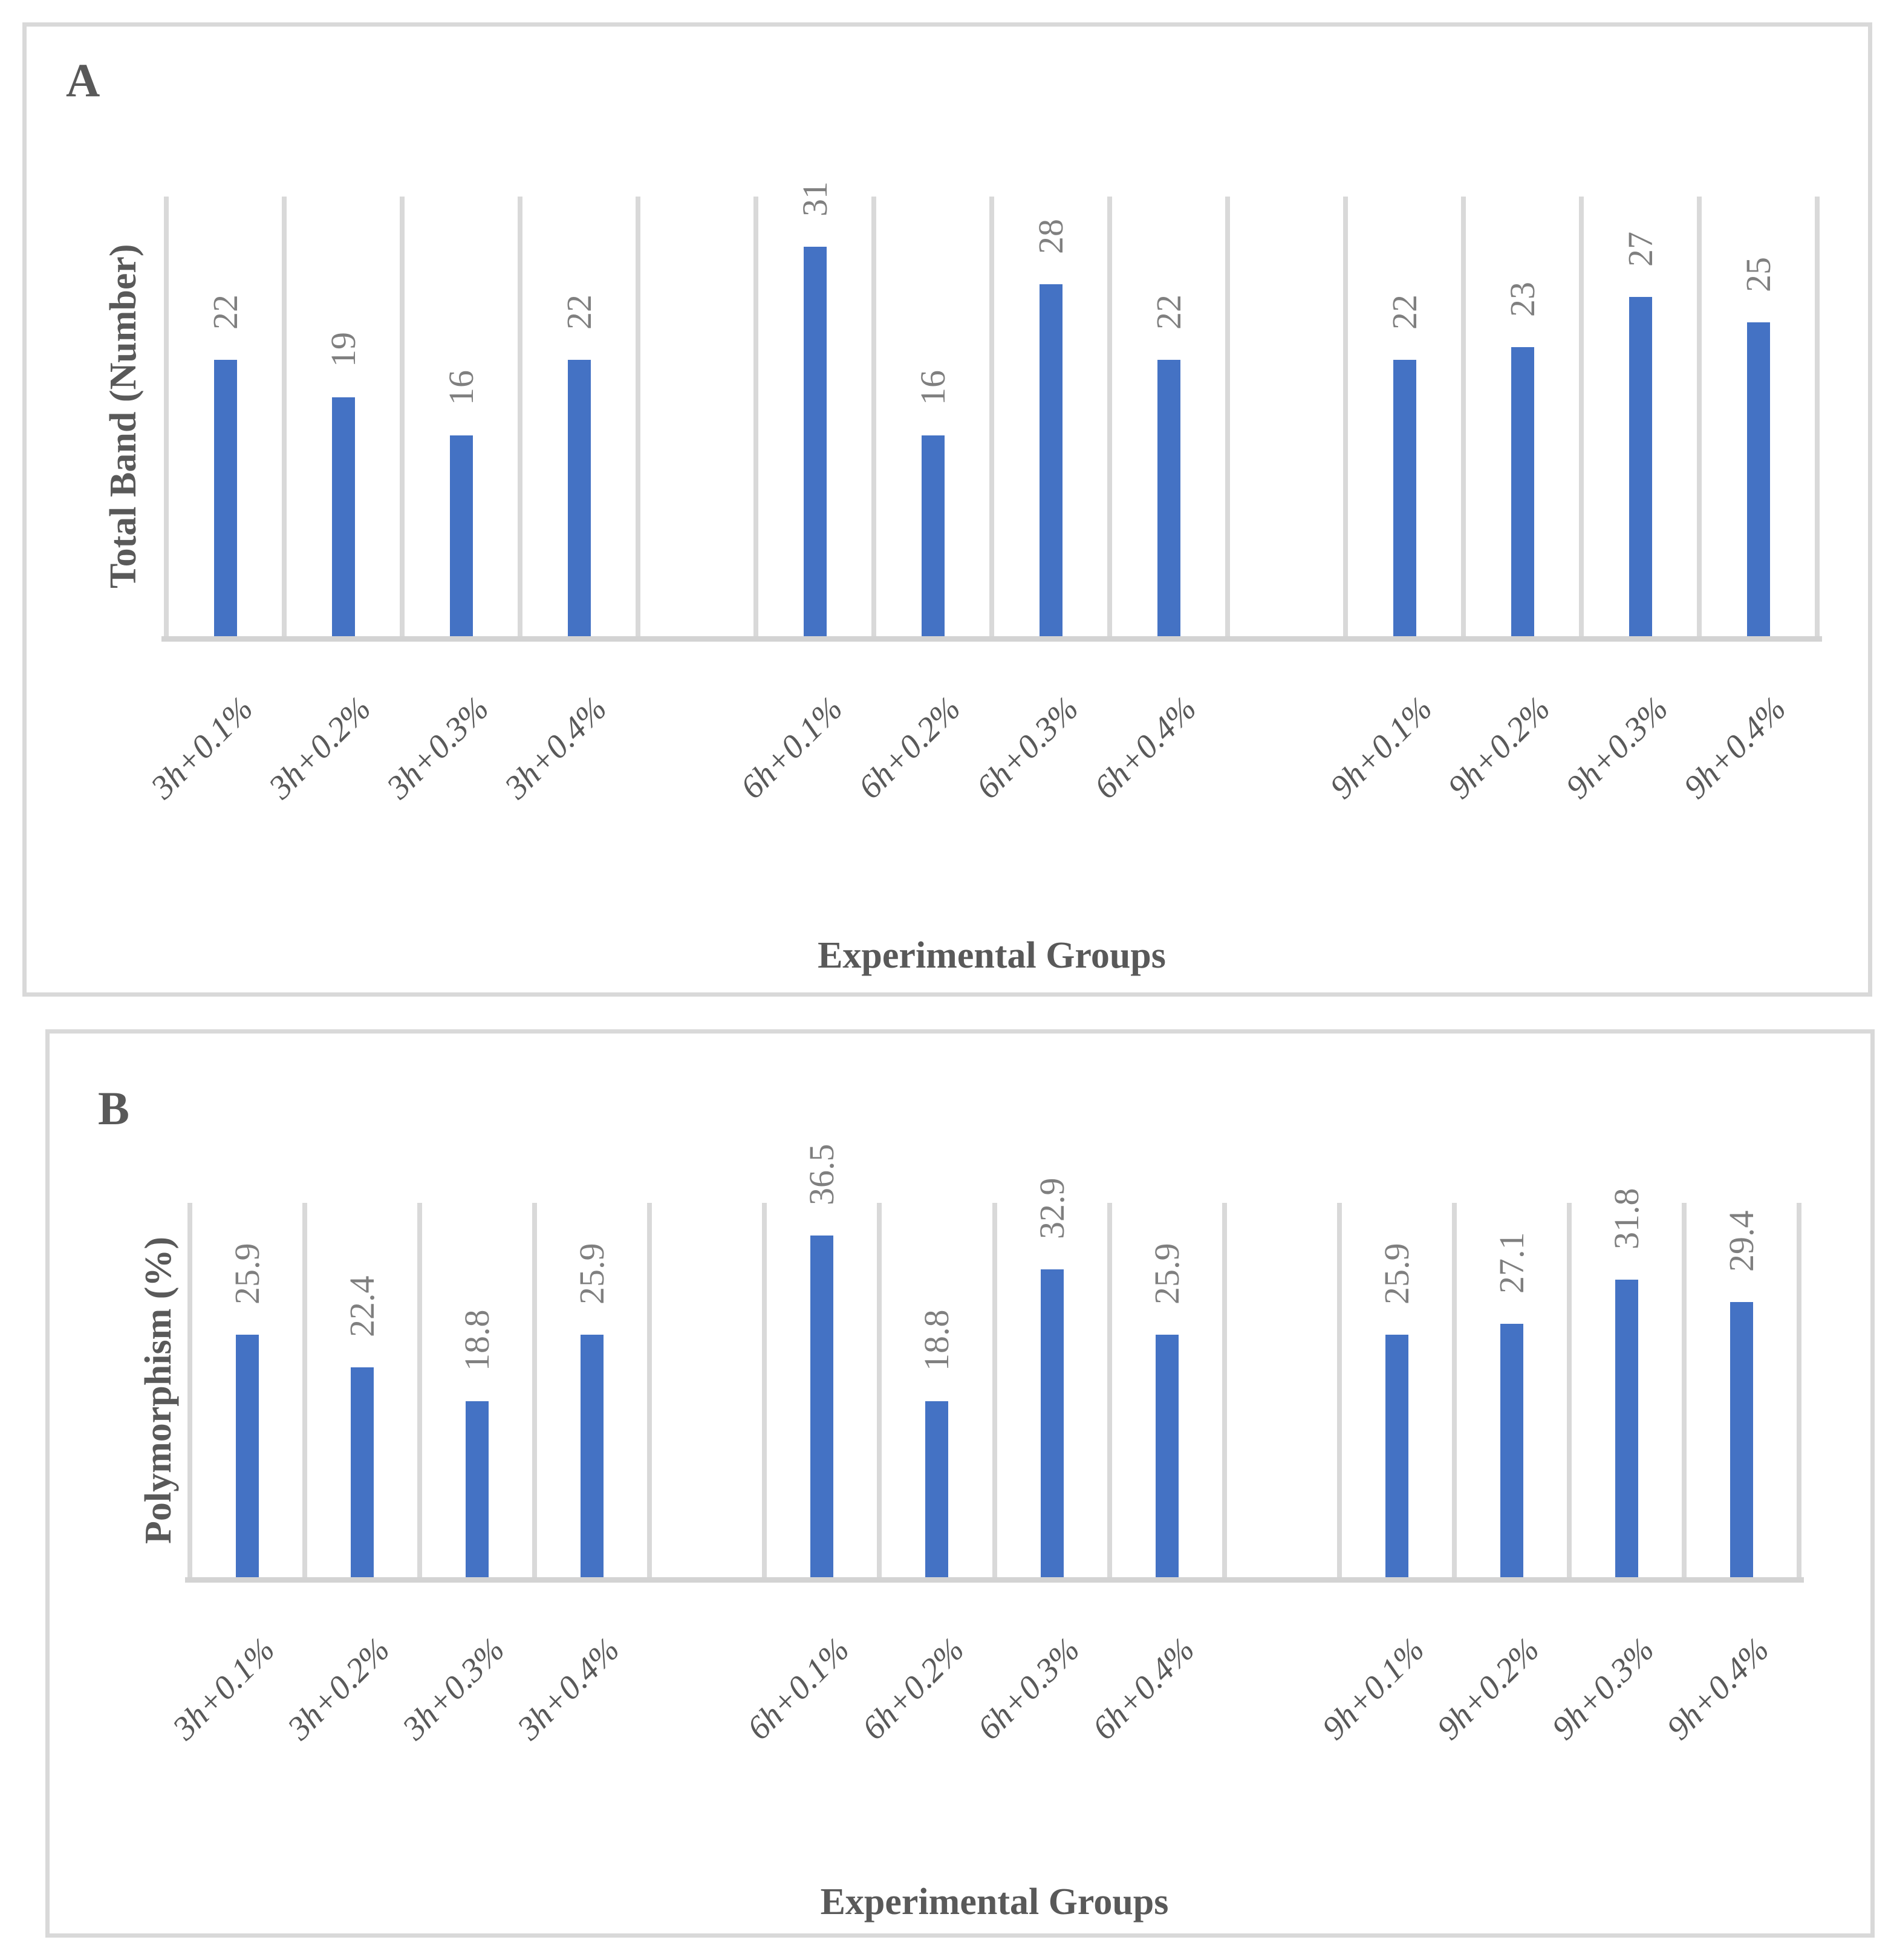 The width and height of the screenshot is (1894, 1960). What do you see at coordinates (822, 1175) in the screenshot?
I see `value-label: 36.5` at bounding box center [822, 1175].